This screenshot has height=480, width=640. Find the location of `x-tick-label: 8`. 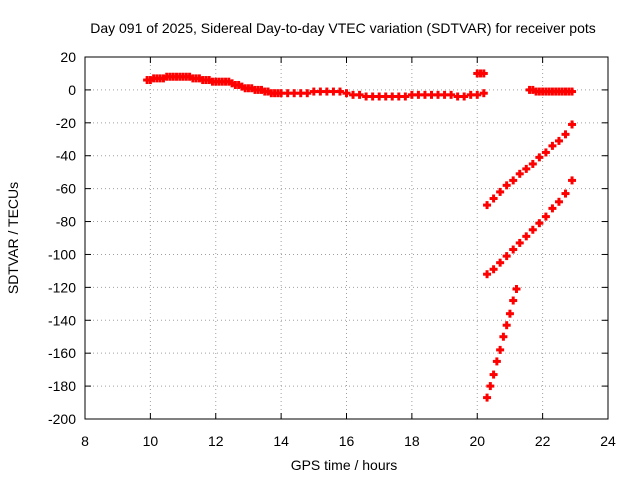

x-tick-label: 8 is located at coordinates (85, 441).